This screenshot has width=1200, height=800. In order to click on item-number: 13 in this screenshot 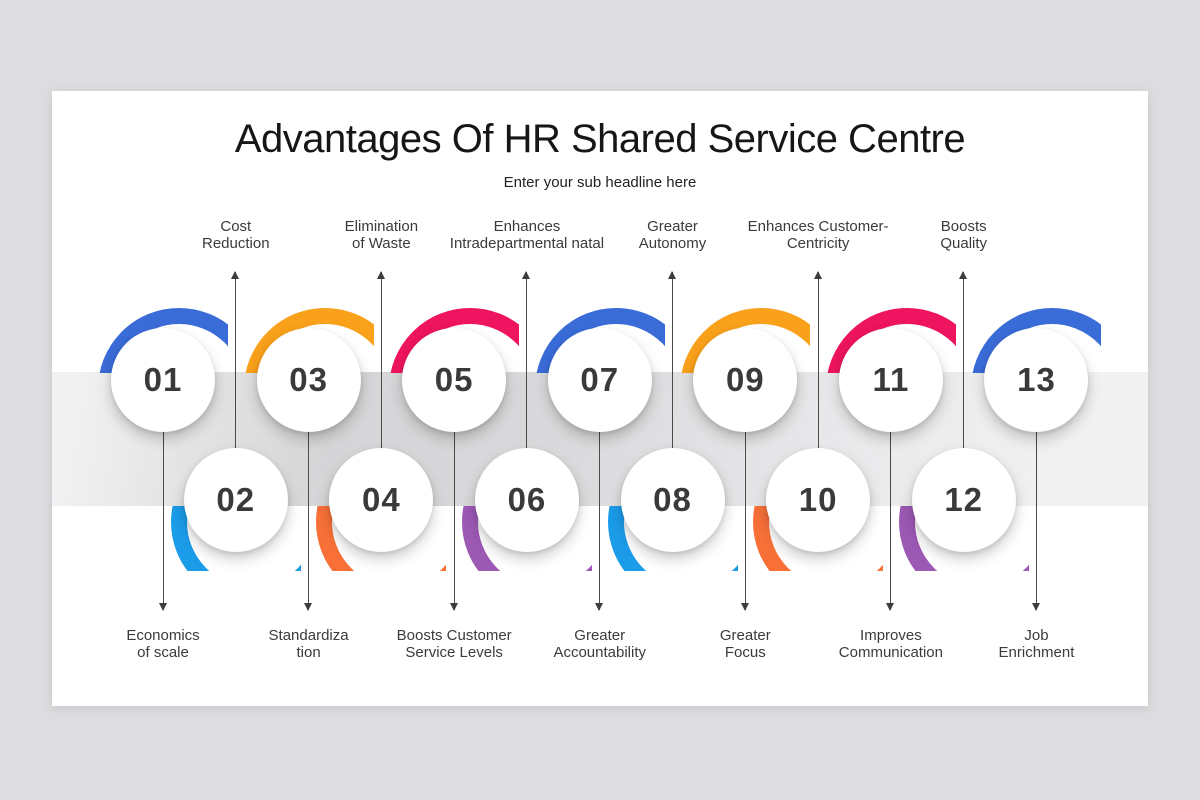, I will do `click(1036, 379)`.